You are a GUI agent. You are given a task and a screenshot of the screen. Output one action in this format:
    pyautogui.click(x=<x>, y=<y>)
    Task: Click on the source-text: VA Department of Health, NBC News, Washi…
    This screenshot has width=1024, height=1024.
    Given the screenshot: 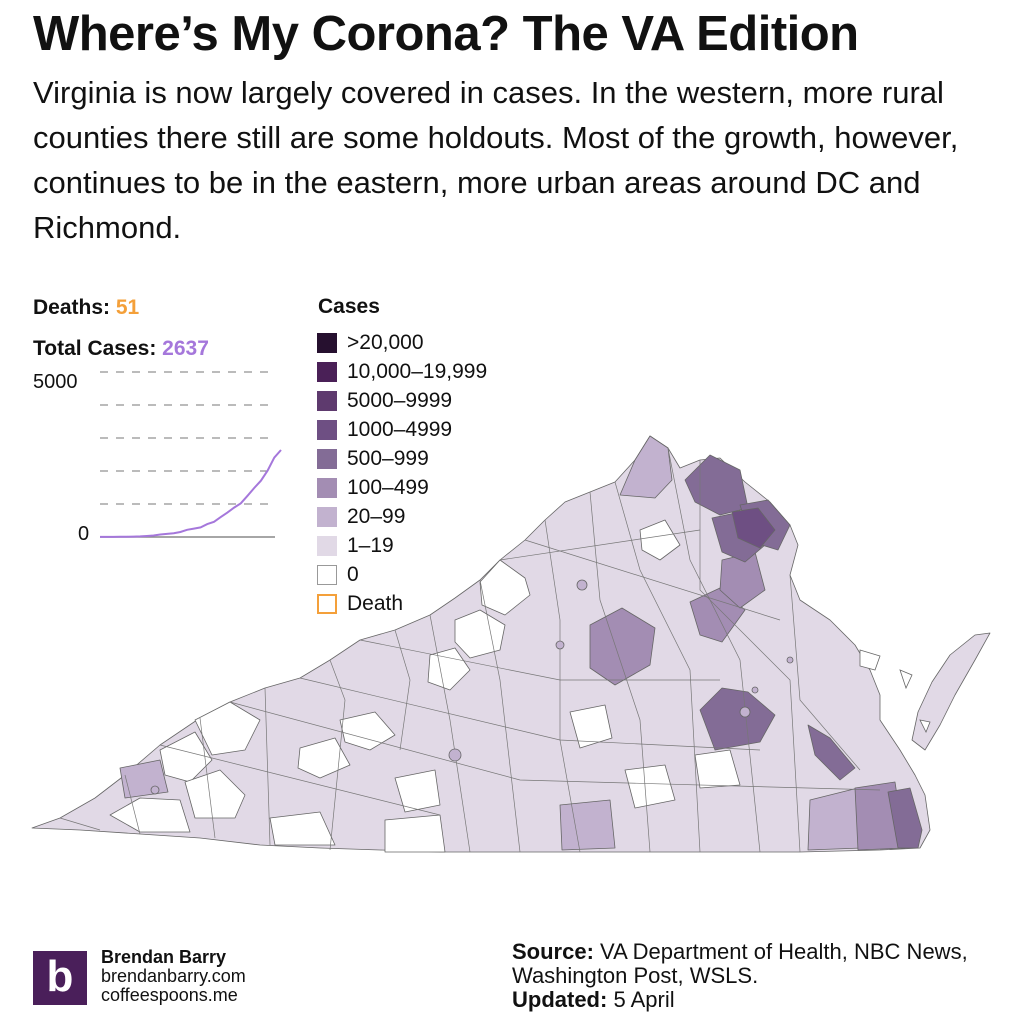 What is the action you would take?
    pyautogui.click(x=740, y=963)
    